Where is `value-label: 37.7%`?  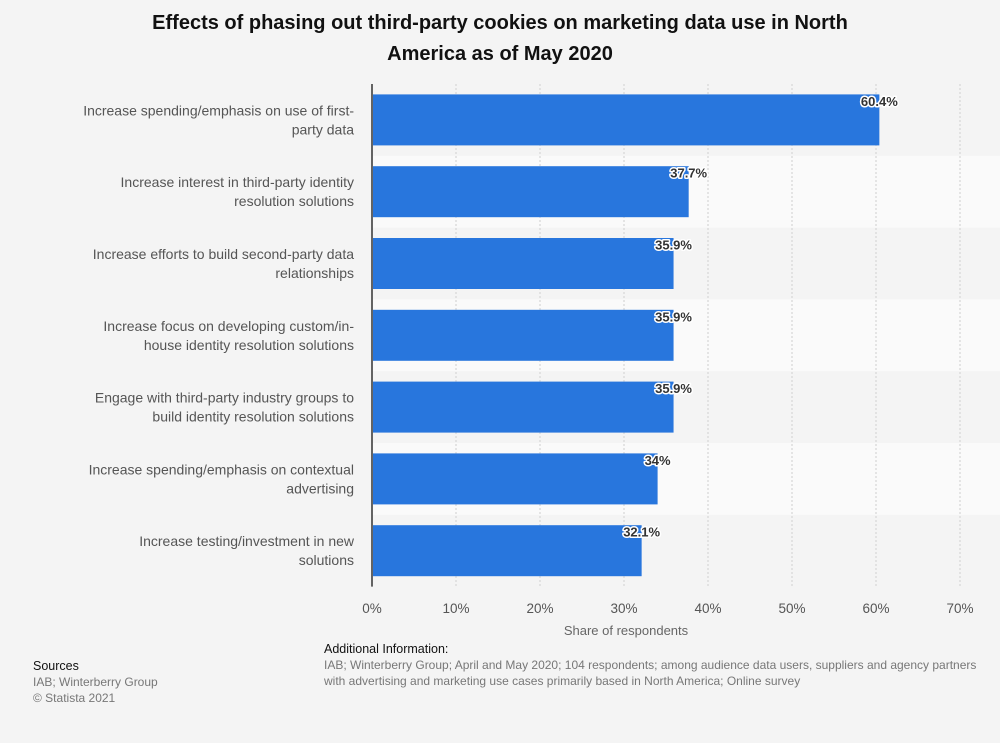 value-label: 37.7% is located at coordinates (688, 173).